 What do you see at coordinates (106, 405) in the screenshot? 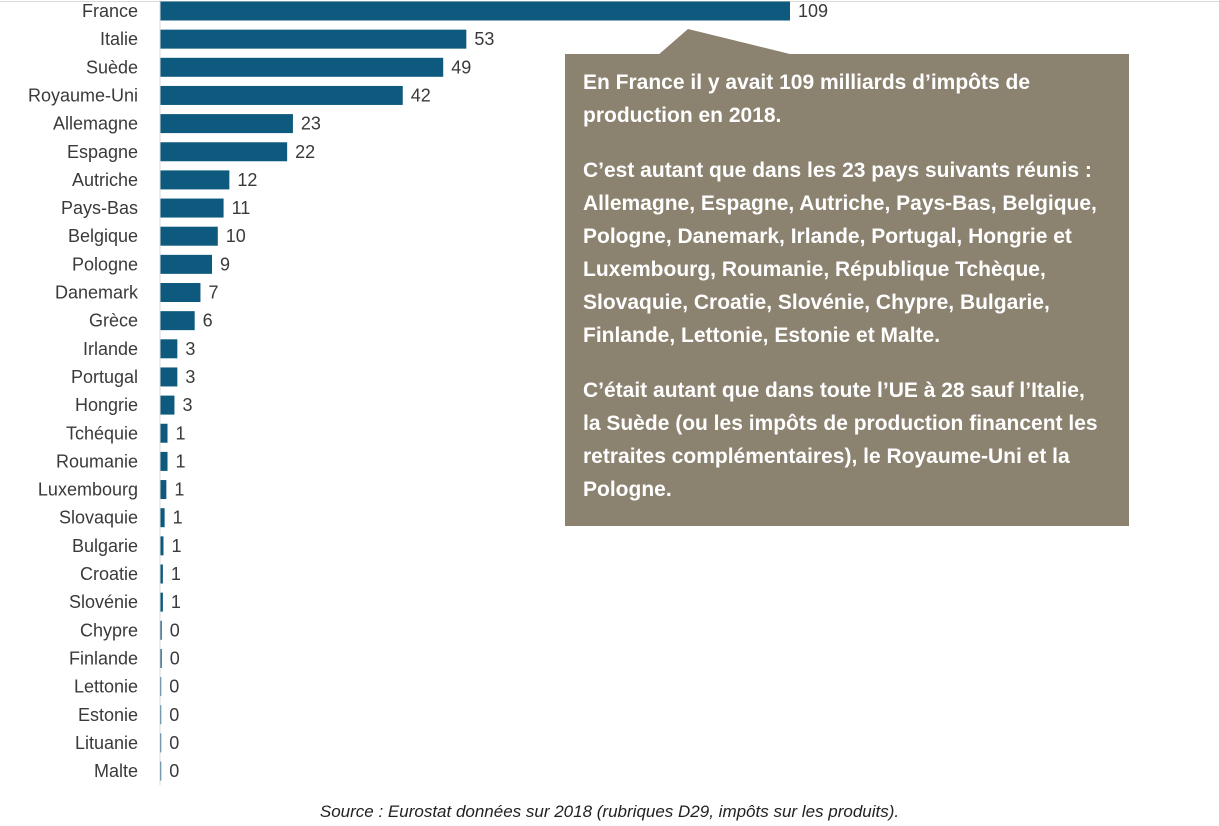
I see `category-label: Hongrie` at bounding box center [106, 405].